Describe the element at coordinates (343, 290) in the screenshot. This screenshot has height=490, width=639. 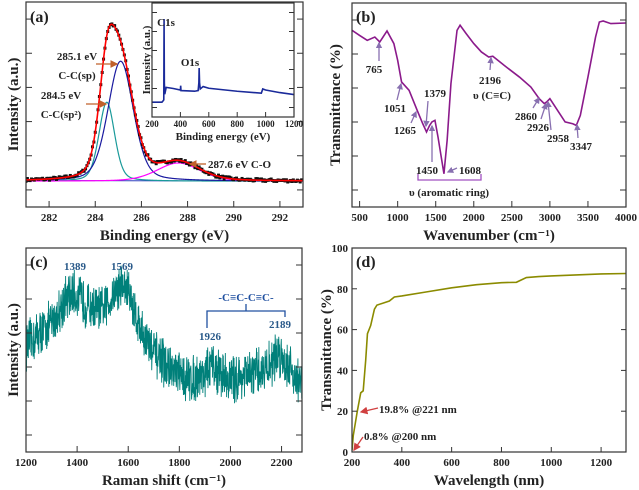
I see `y-tick-label: 80` at that location.